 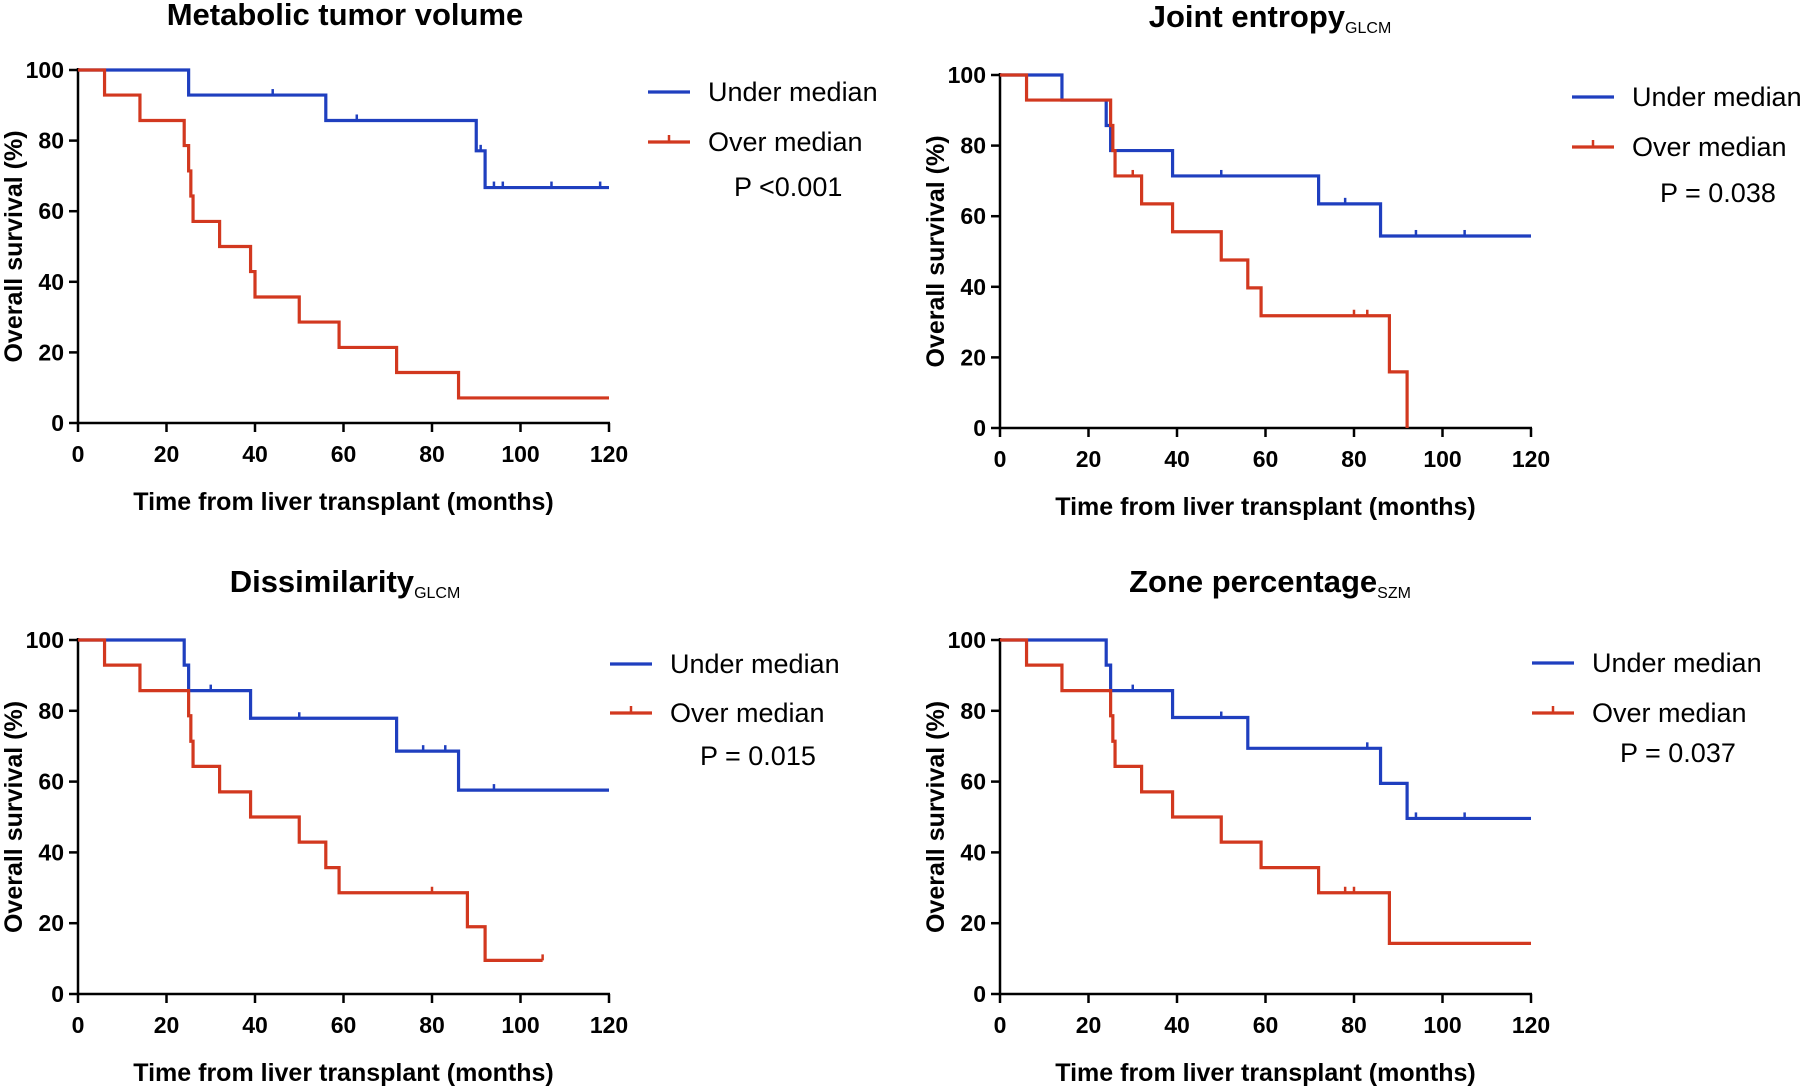 What do you see at coordinates (1718, 193) in the screenshot?
I see `p-value: P = 0.038` at bounding box center [1718, 193].